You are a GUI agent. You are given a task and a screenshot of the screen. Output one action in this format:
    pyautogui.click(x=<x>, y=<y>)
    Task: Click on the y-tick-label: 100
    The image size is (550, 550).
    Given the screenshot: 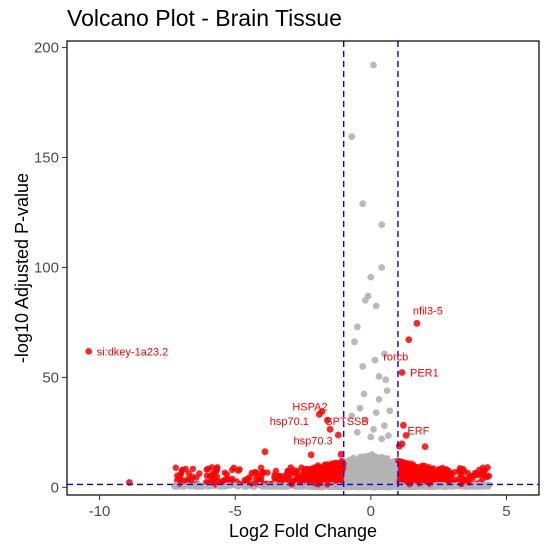 What is the action you would take?
    pyautogui.click(x=46, y=267)
    